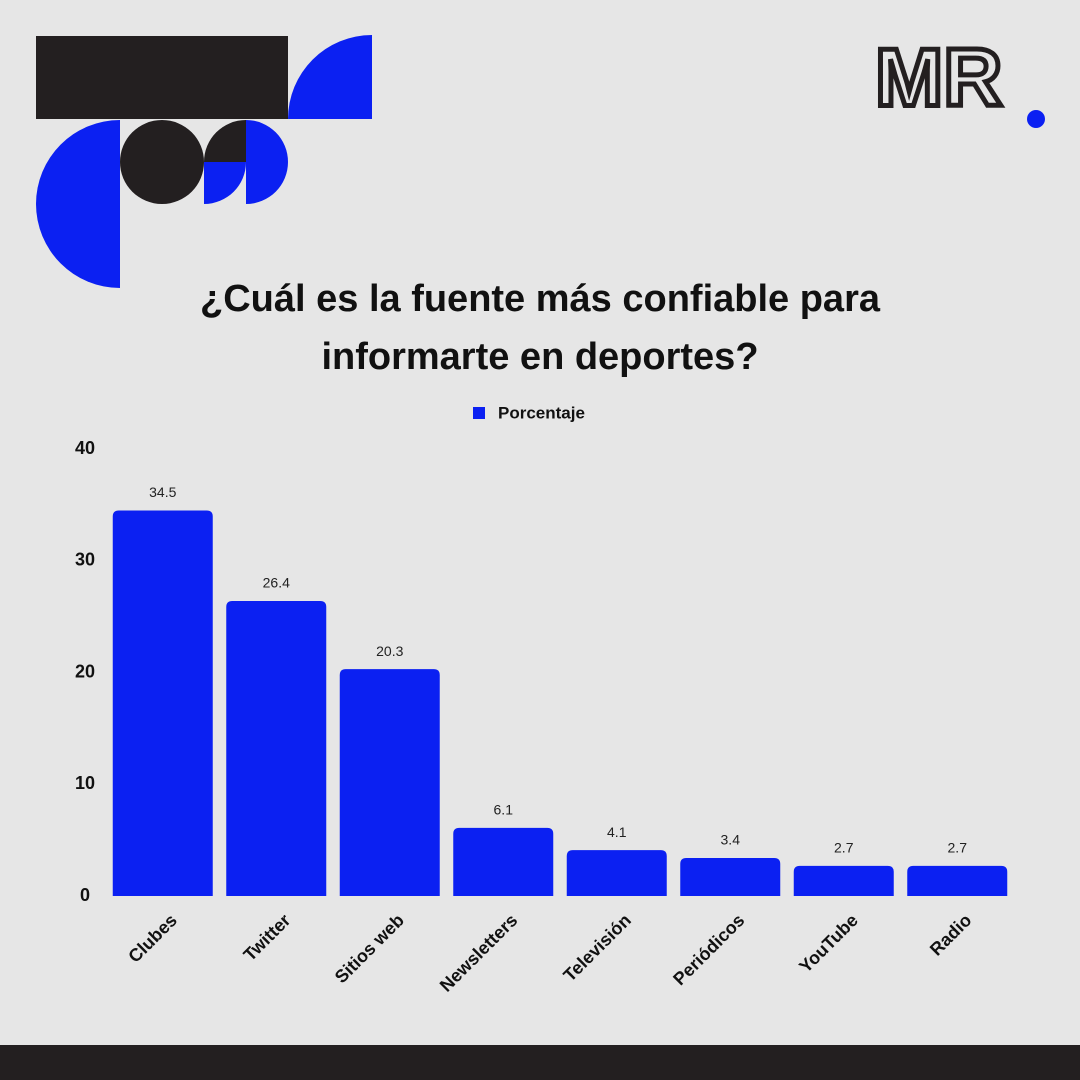 Image resolution: width=1080 pixels, height=1080 pixels. I want to click on x-tick-label: Clubes, so click(152, 938).